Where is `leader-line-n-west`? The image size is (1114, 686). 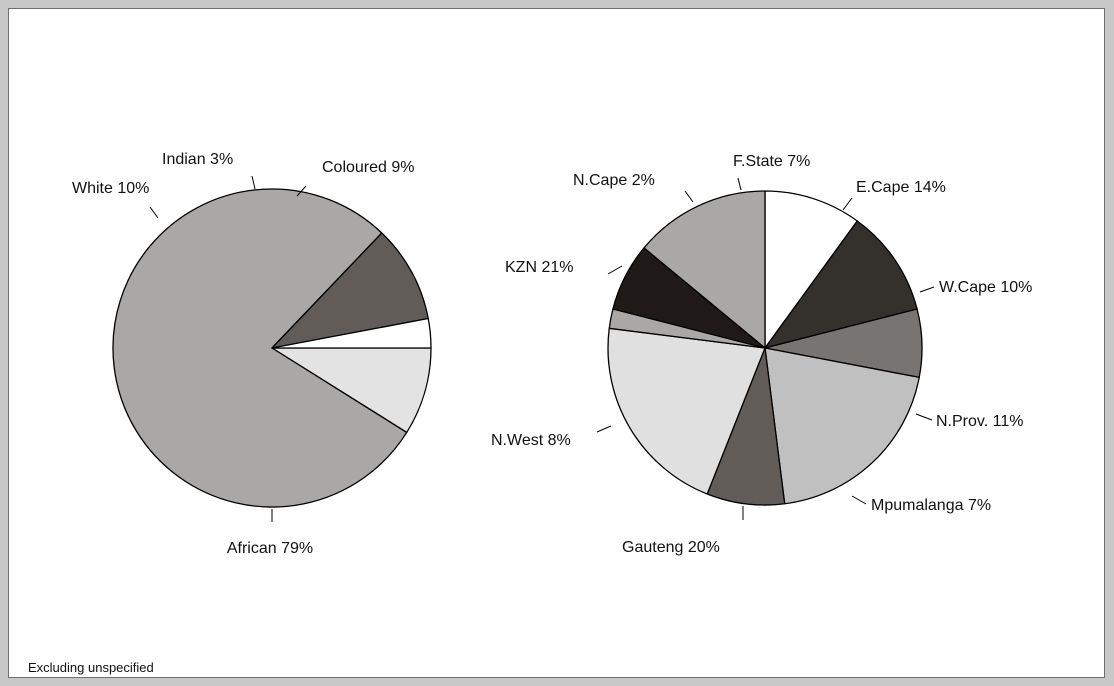 leader-line-n-west is located at coordinates (604, 429).